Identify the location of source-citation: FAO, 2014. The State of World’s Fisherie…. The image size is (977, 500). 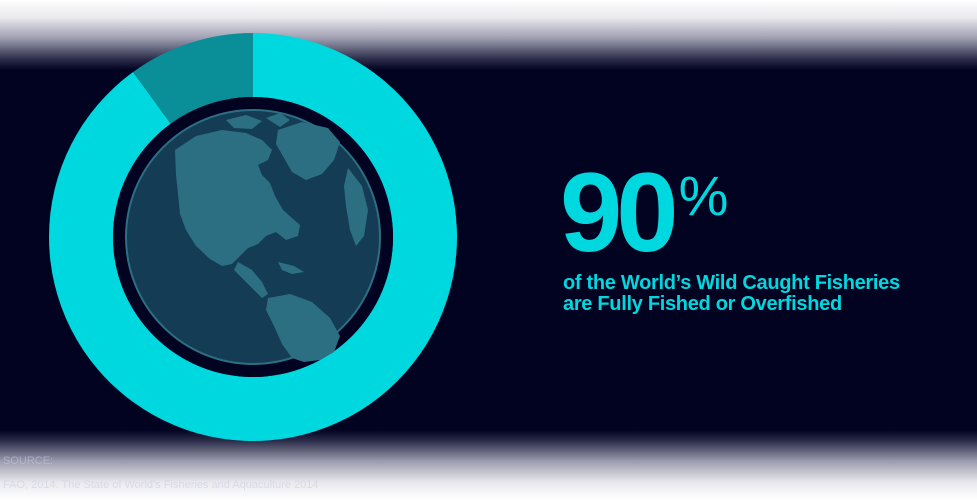
(161, 485).